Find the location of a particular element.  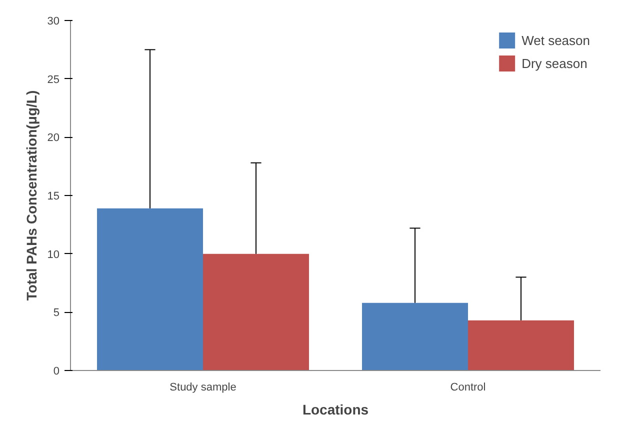

y-tick-label: 30 is located at coordinates (53, 22).